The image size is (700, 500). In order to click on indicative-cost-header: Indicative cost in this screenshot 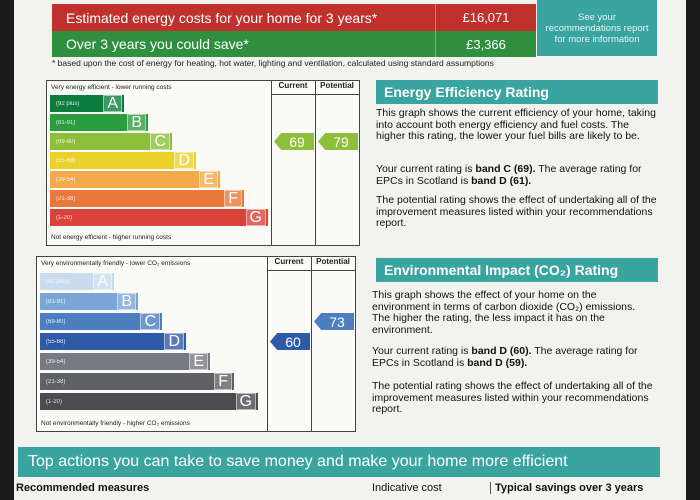, I will do `click(407, 488)`.